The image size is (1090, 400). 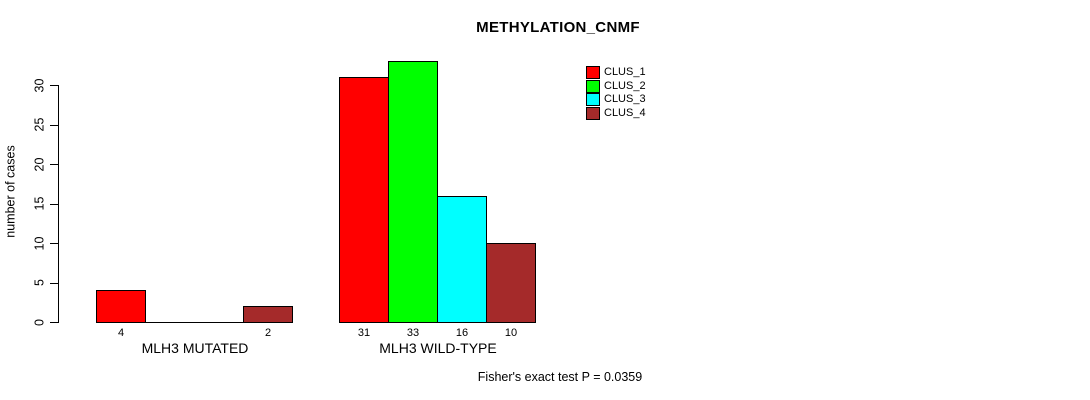 I want to click on bar-count-label: 31, so click(x=364, y=333).